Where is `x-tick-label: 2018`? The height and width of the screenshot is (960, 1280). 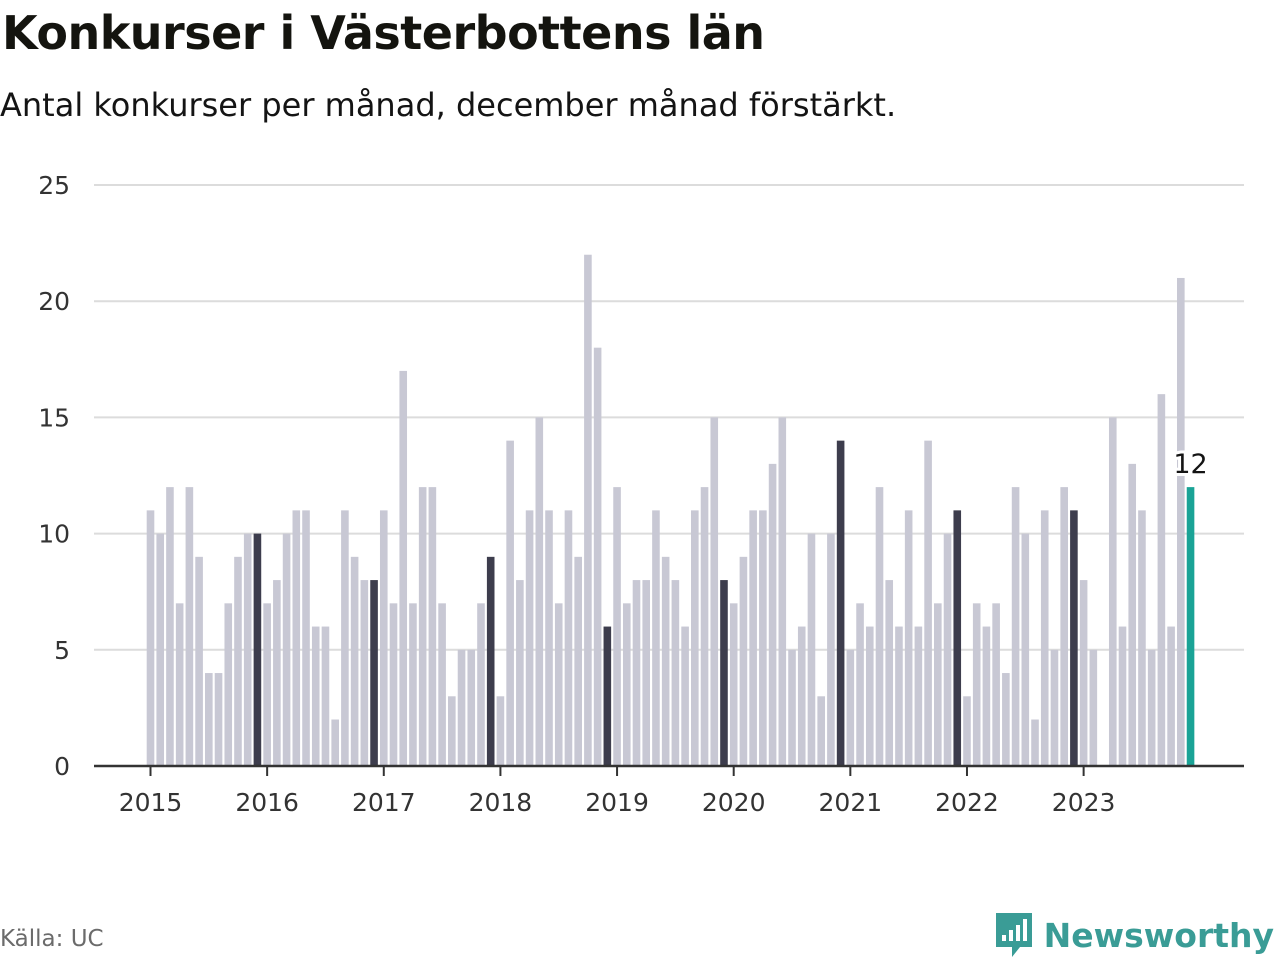 x-tick-label: 2018 is located at coordinates (501, 802).